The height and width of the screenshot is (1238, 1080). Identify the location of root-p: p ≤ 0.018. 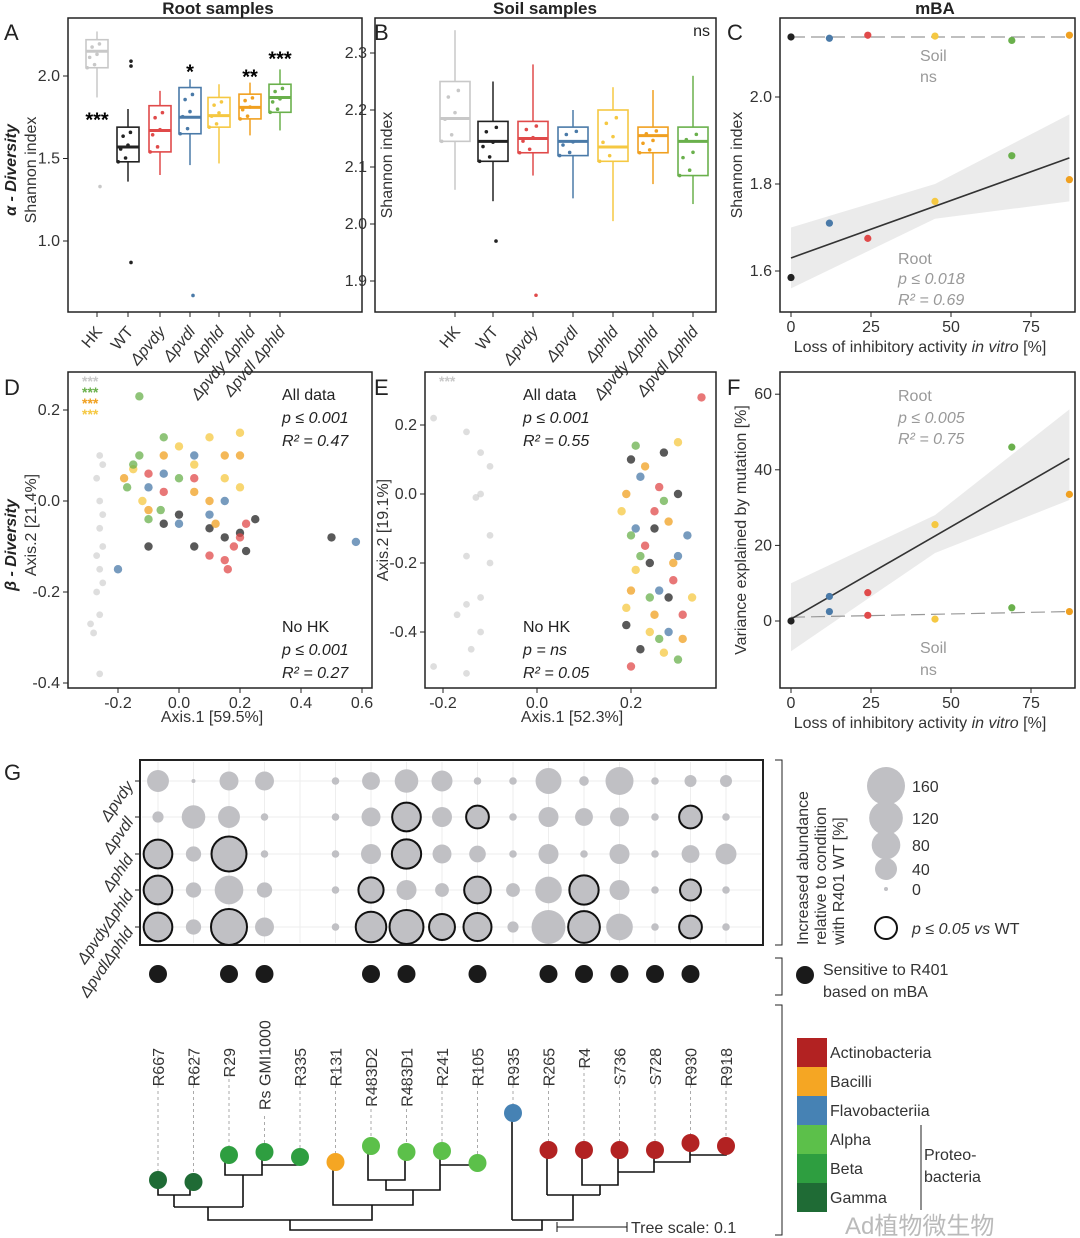
(931, 279).